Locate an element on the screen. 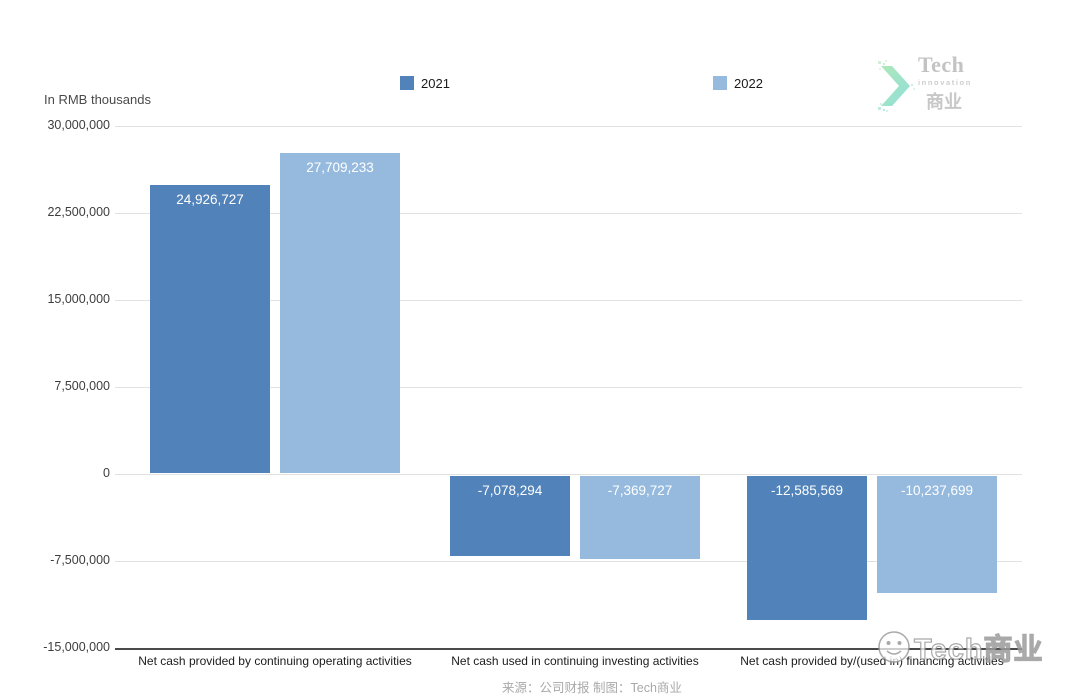 This screenshot has height=700, width=1080. y-tick-label: -7,500,000 is located at coordinates (80, 560).